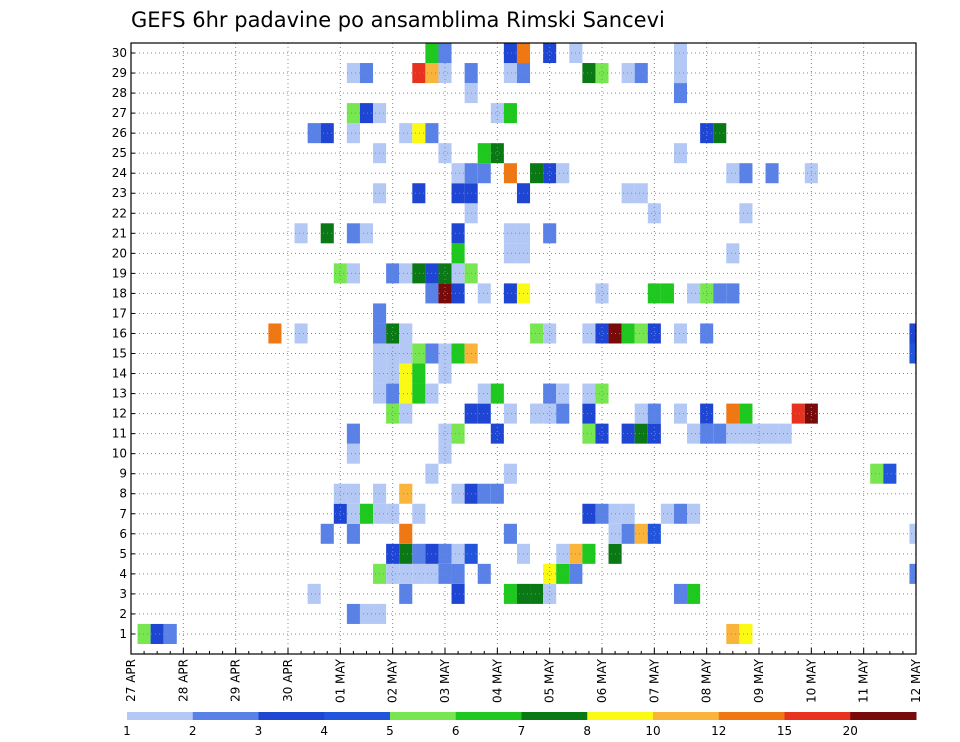 This screenshot has width=960, height=742. What do you see at coordinates (259, 731) in the screenshot?
I see `legend-label: 3` at bounding box center [259, 731].